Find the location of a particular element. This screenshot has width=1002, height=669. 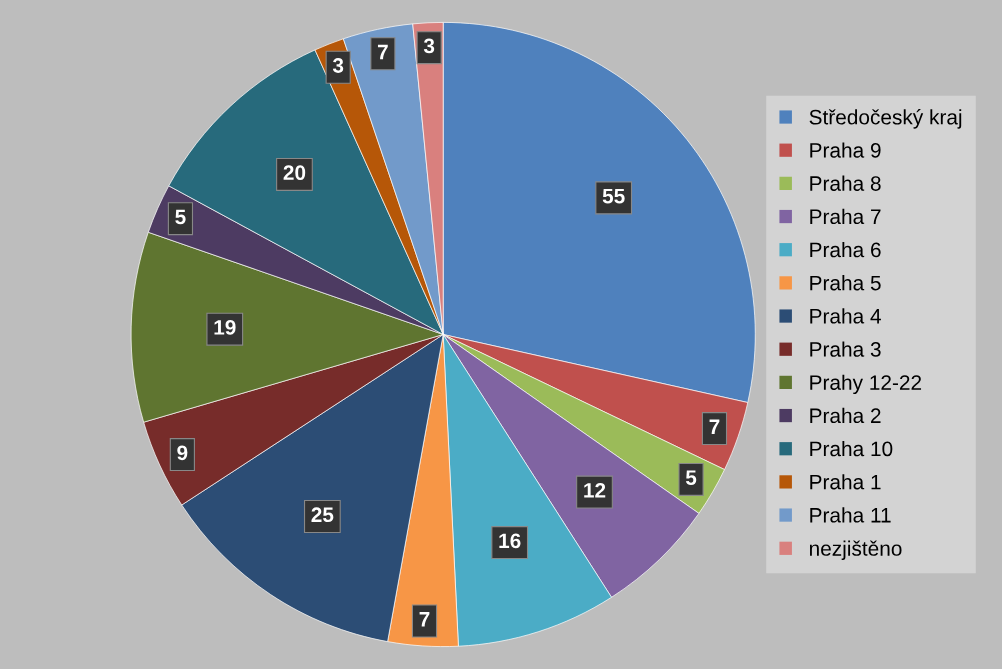

legend-label: Praha 6 is located at coordinates (845, 249).